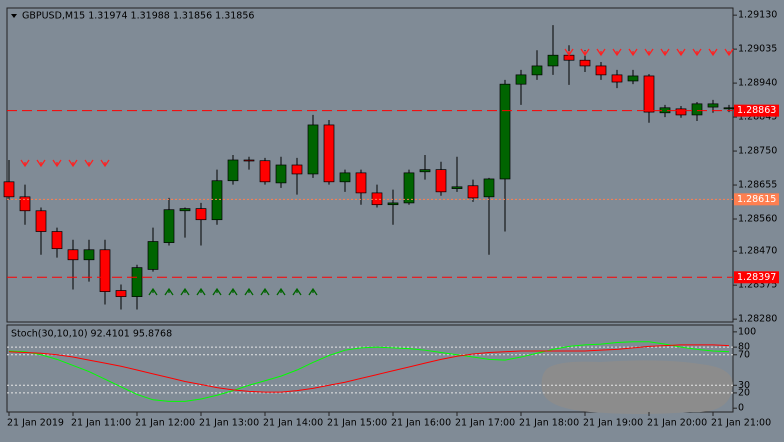  Describe the element at coordinates (165, 423) in the screenshot. I see `x-tick-label: 21 Jan 12:00` at that location.